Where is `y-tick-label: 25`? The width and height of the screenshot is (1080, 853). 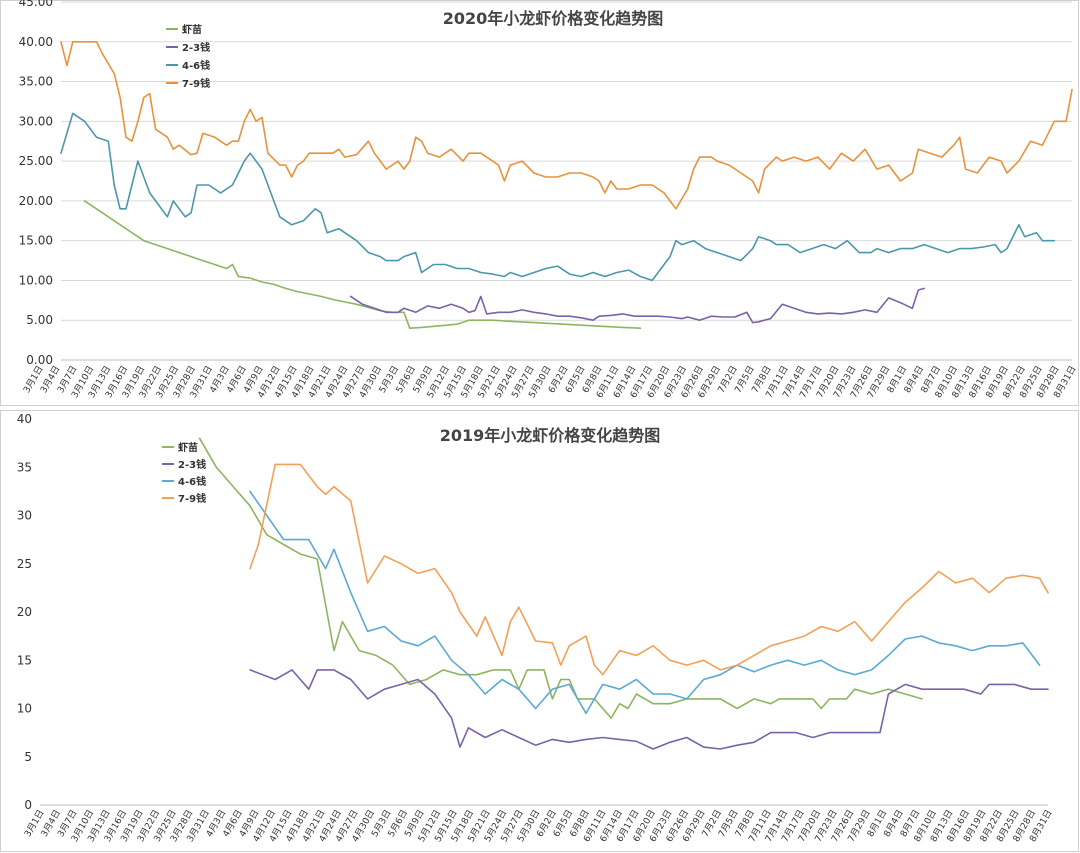 y-tick-label: 25 is located at coordinates (24, 564).